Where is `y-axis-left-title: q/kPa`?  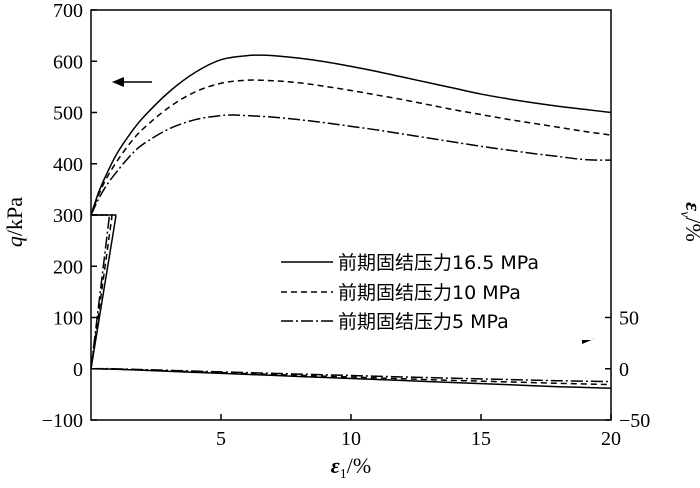
y-axis-left-title: q/kPa is located at coordinates (14, 222).